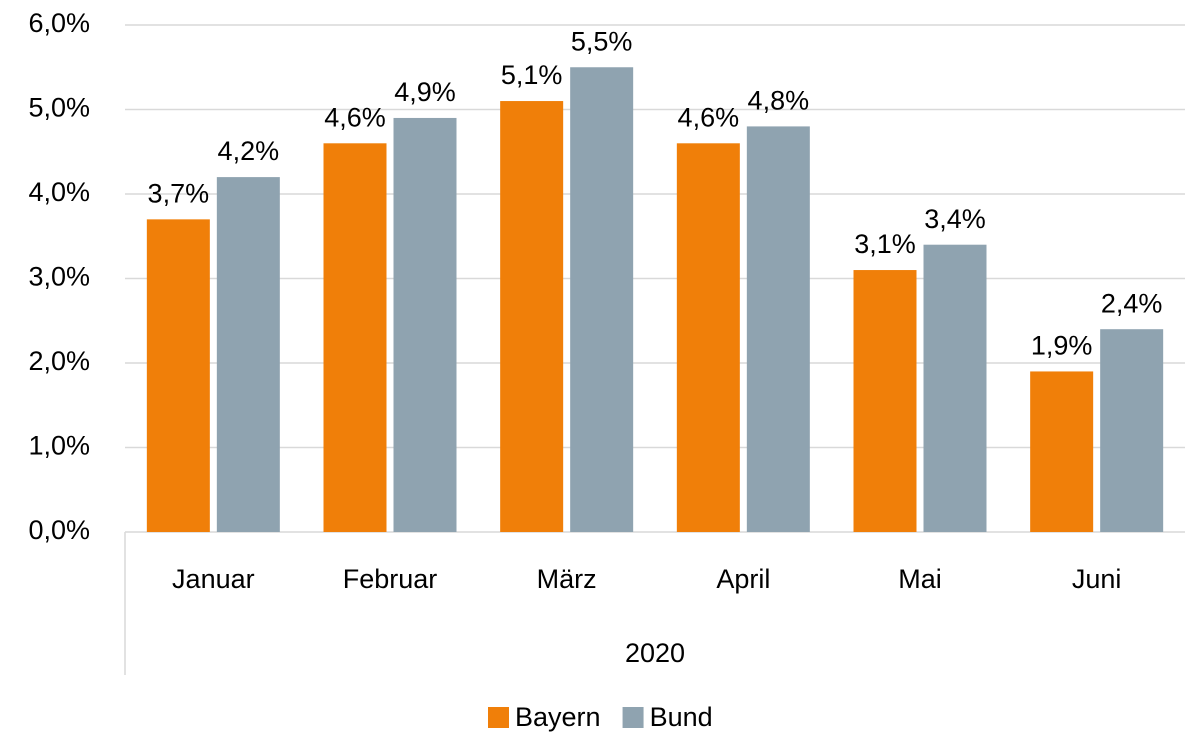 The width and height of the screenshot is (1191, 736). What do you see at coordinates (955, 219) in the screenshot?
I see `data-label: 3,4%` at bounding box center [955, 219].